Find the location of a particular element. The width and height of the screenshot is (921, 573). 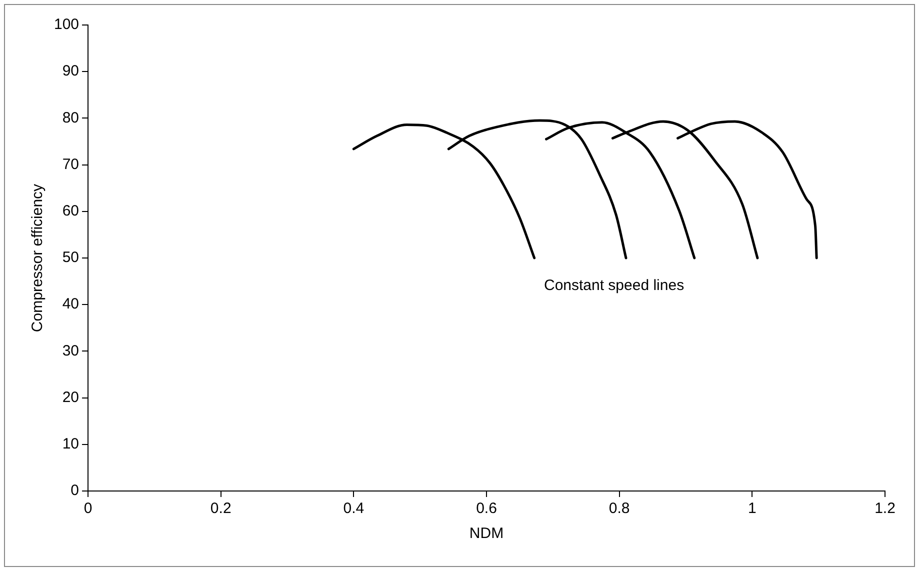

y-tick-label: 70 is located at coordinates (71, 164).